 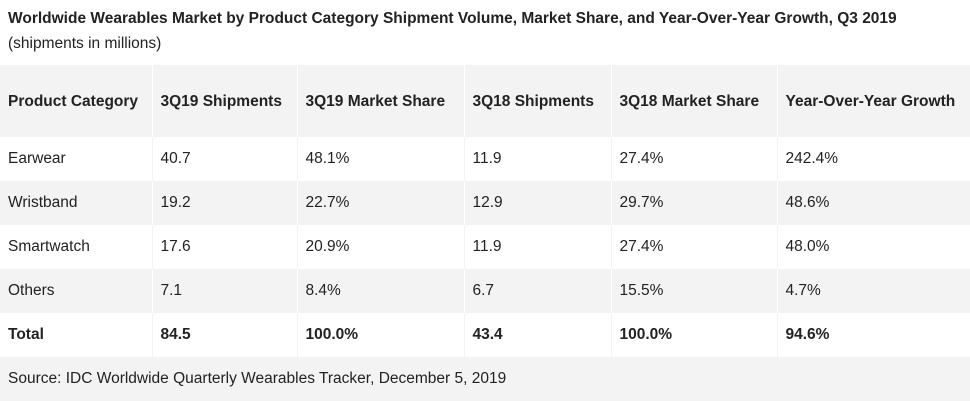 I want to click on cell-3q19-shipments: 40.7, so click(x=225, y=159).